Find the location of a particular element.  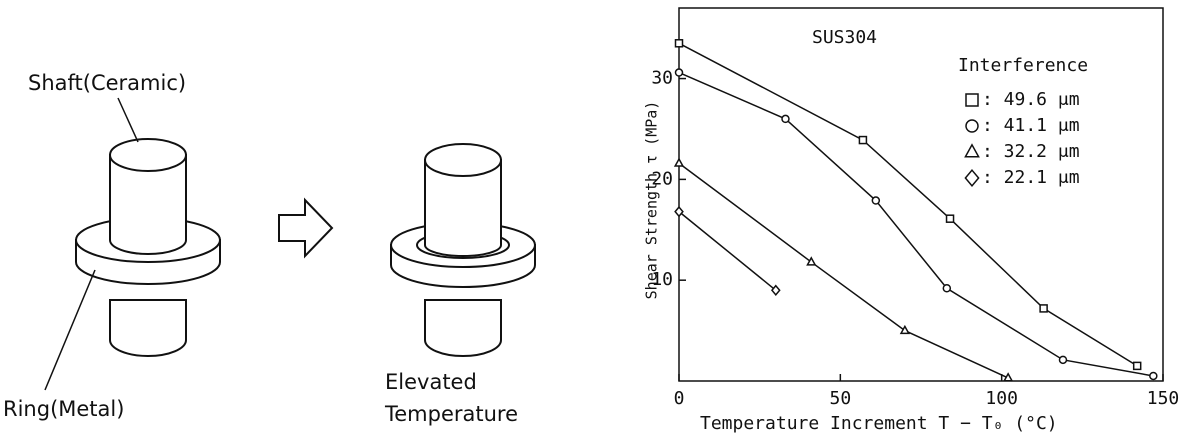

x-tick-label: 50 is located at coordinates (840, 398).